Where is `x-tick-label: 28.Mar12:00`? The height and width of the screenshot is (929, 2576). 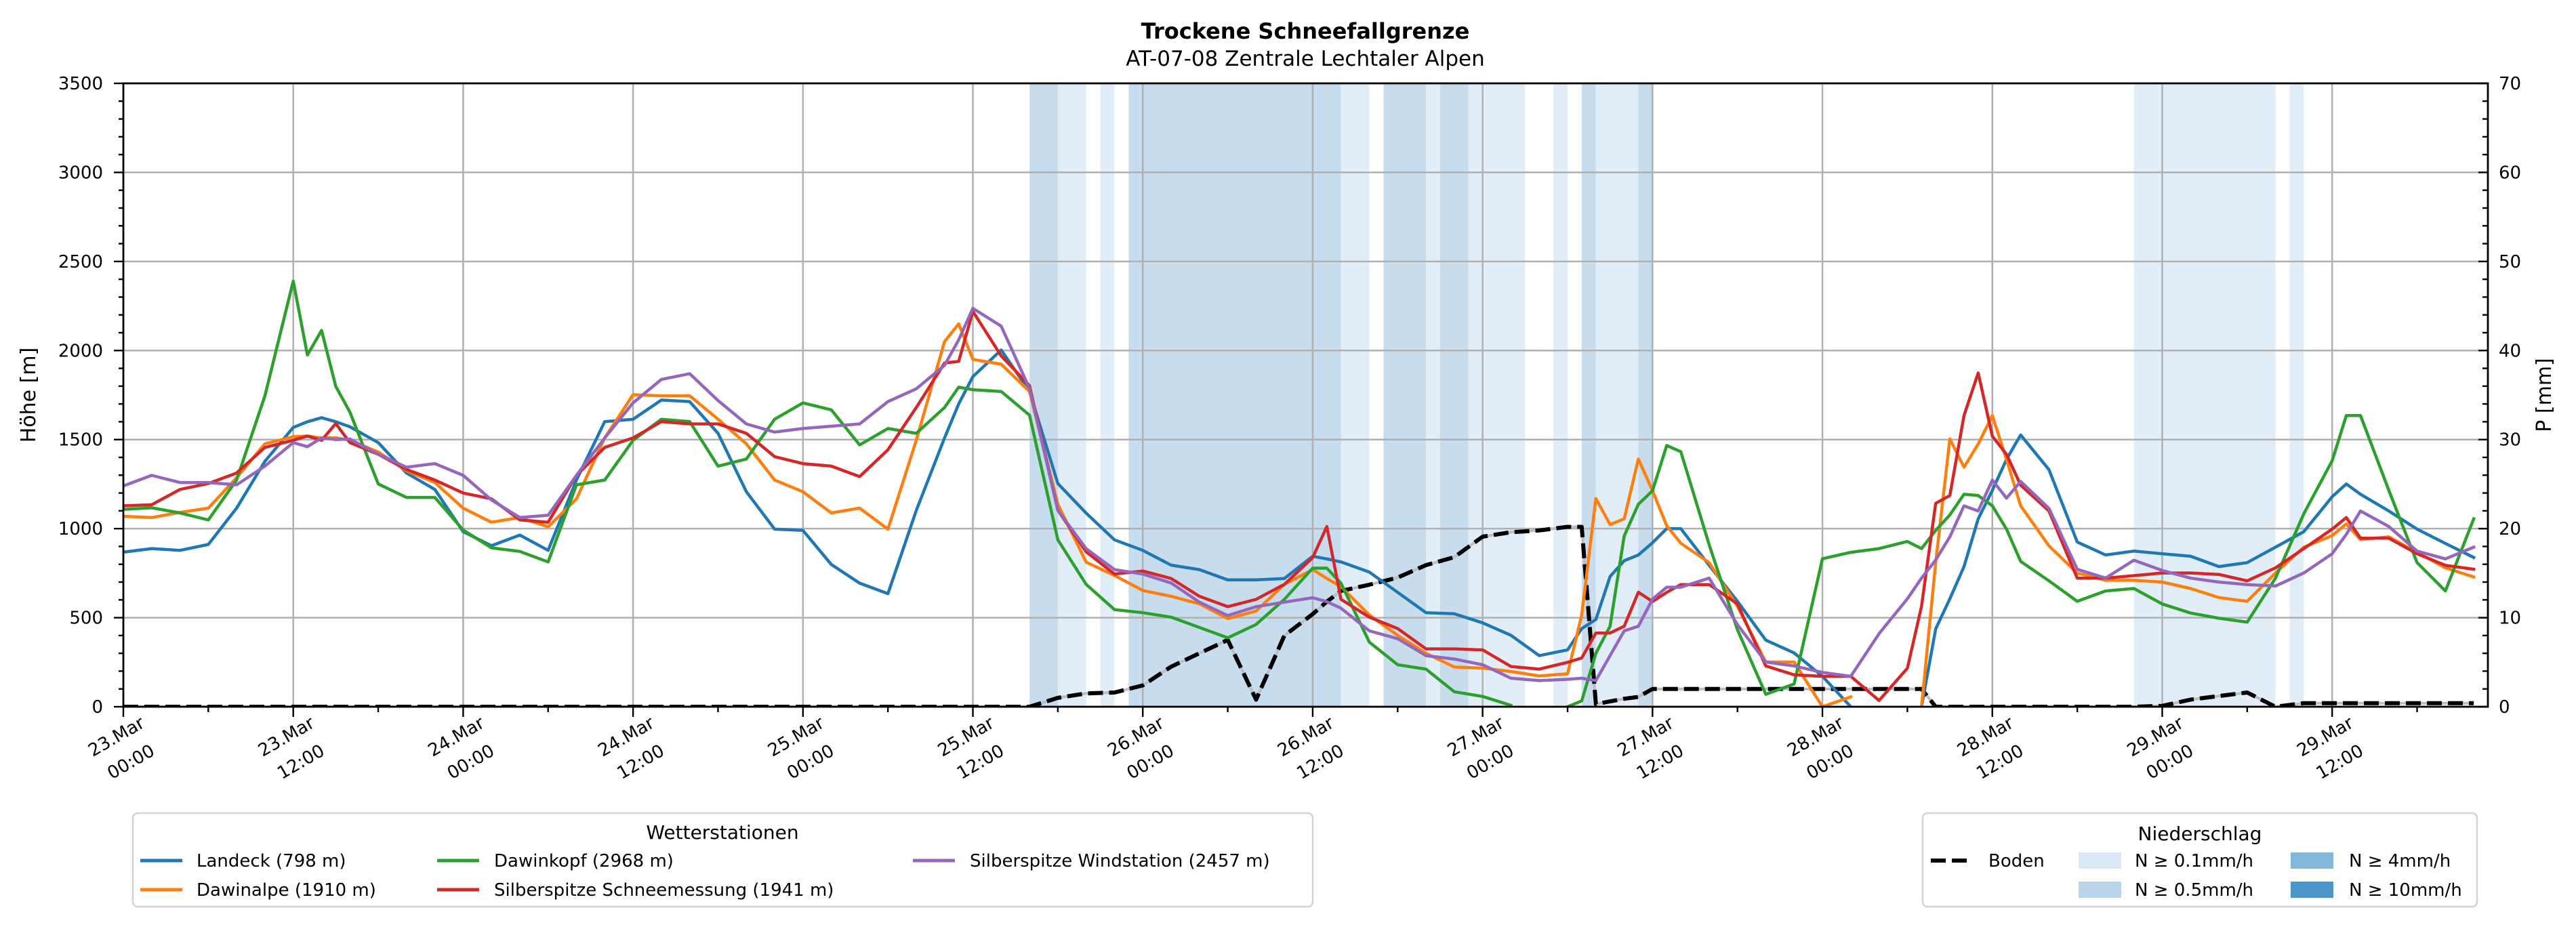 x-tick-label: 28.Mar12:00 is located at coordinates (1993, 750).